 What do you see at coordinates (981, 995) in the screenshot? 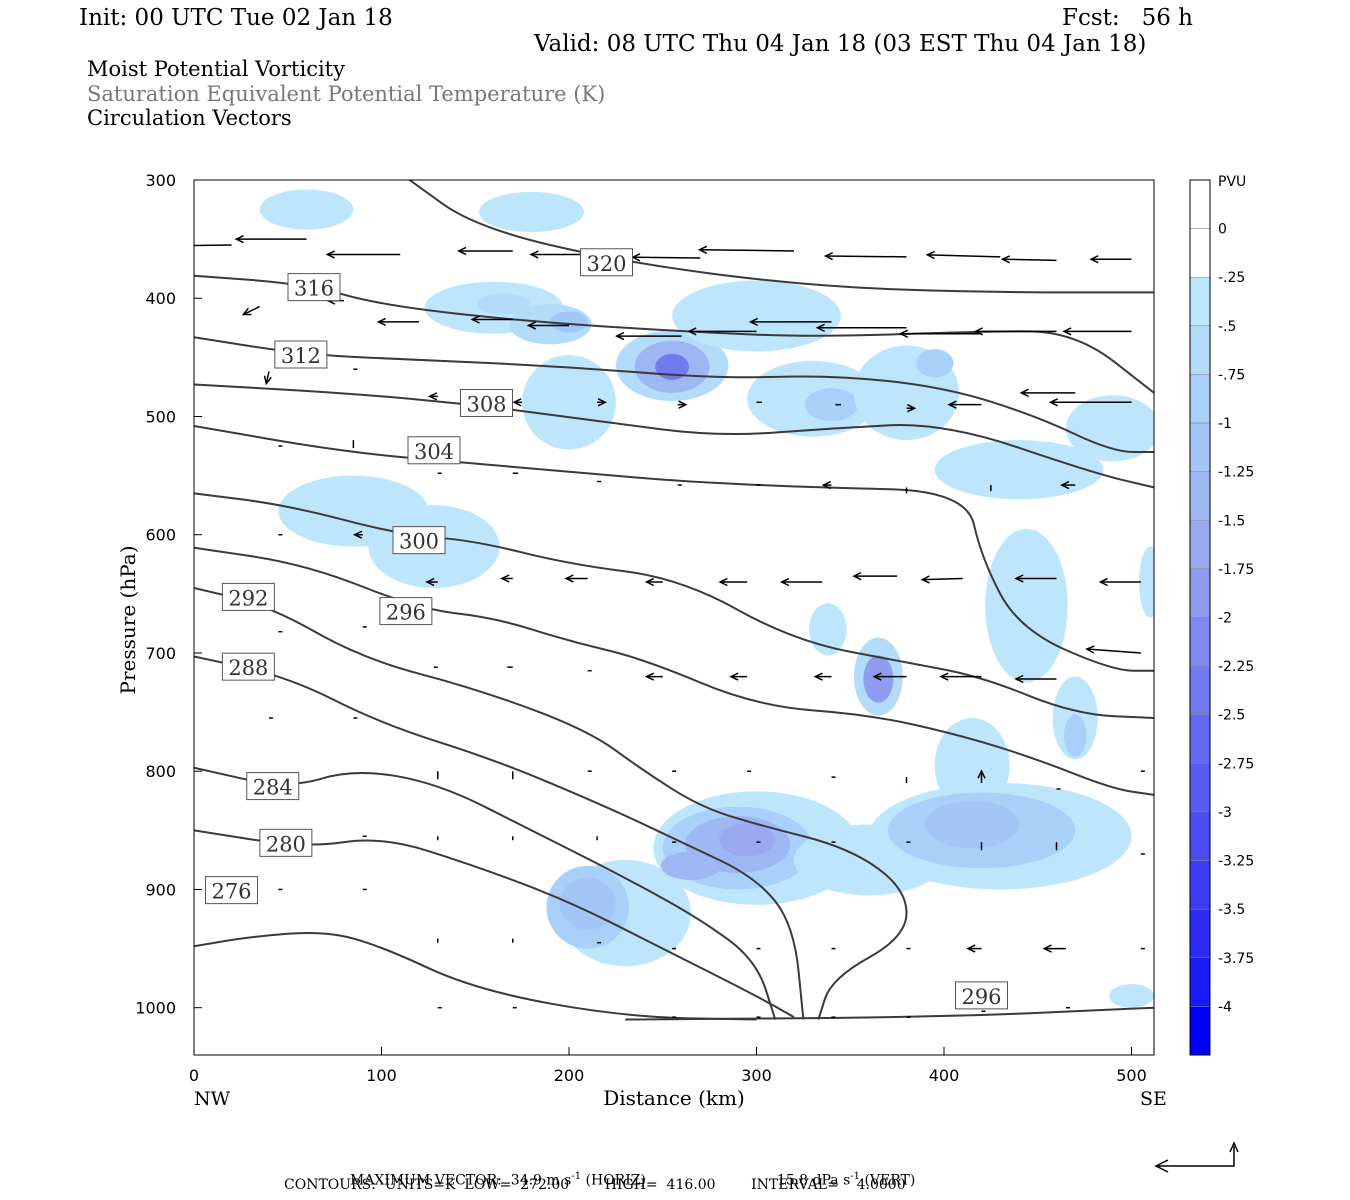
I see `isotherm-label: 296` at bounding box center [981, 995].